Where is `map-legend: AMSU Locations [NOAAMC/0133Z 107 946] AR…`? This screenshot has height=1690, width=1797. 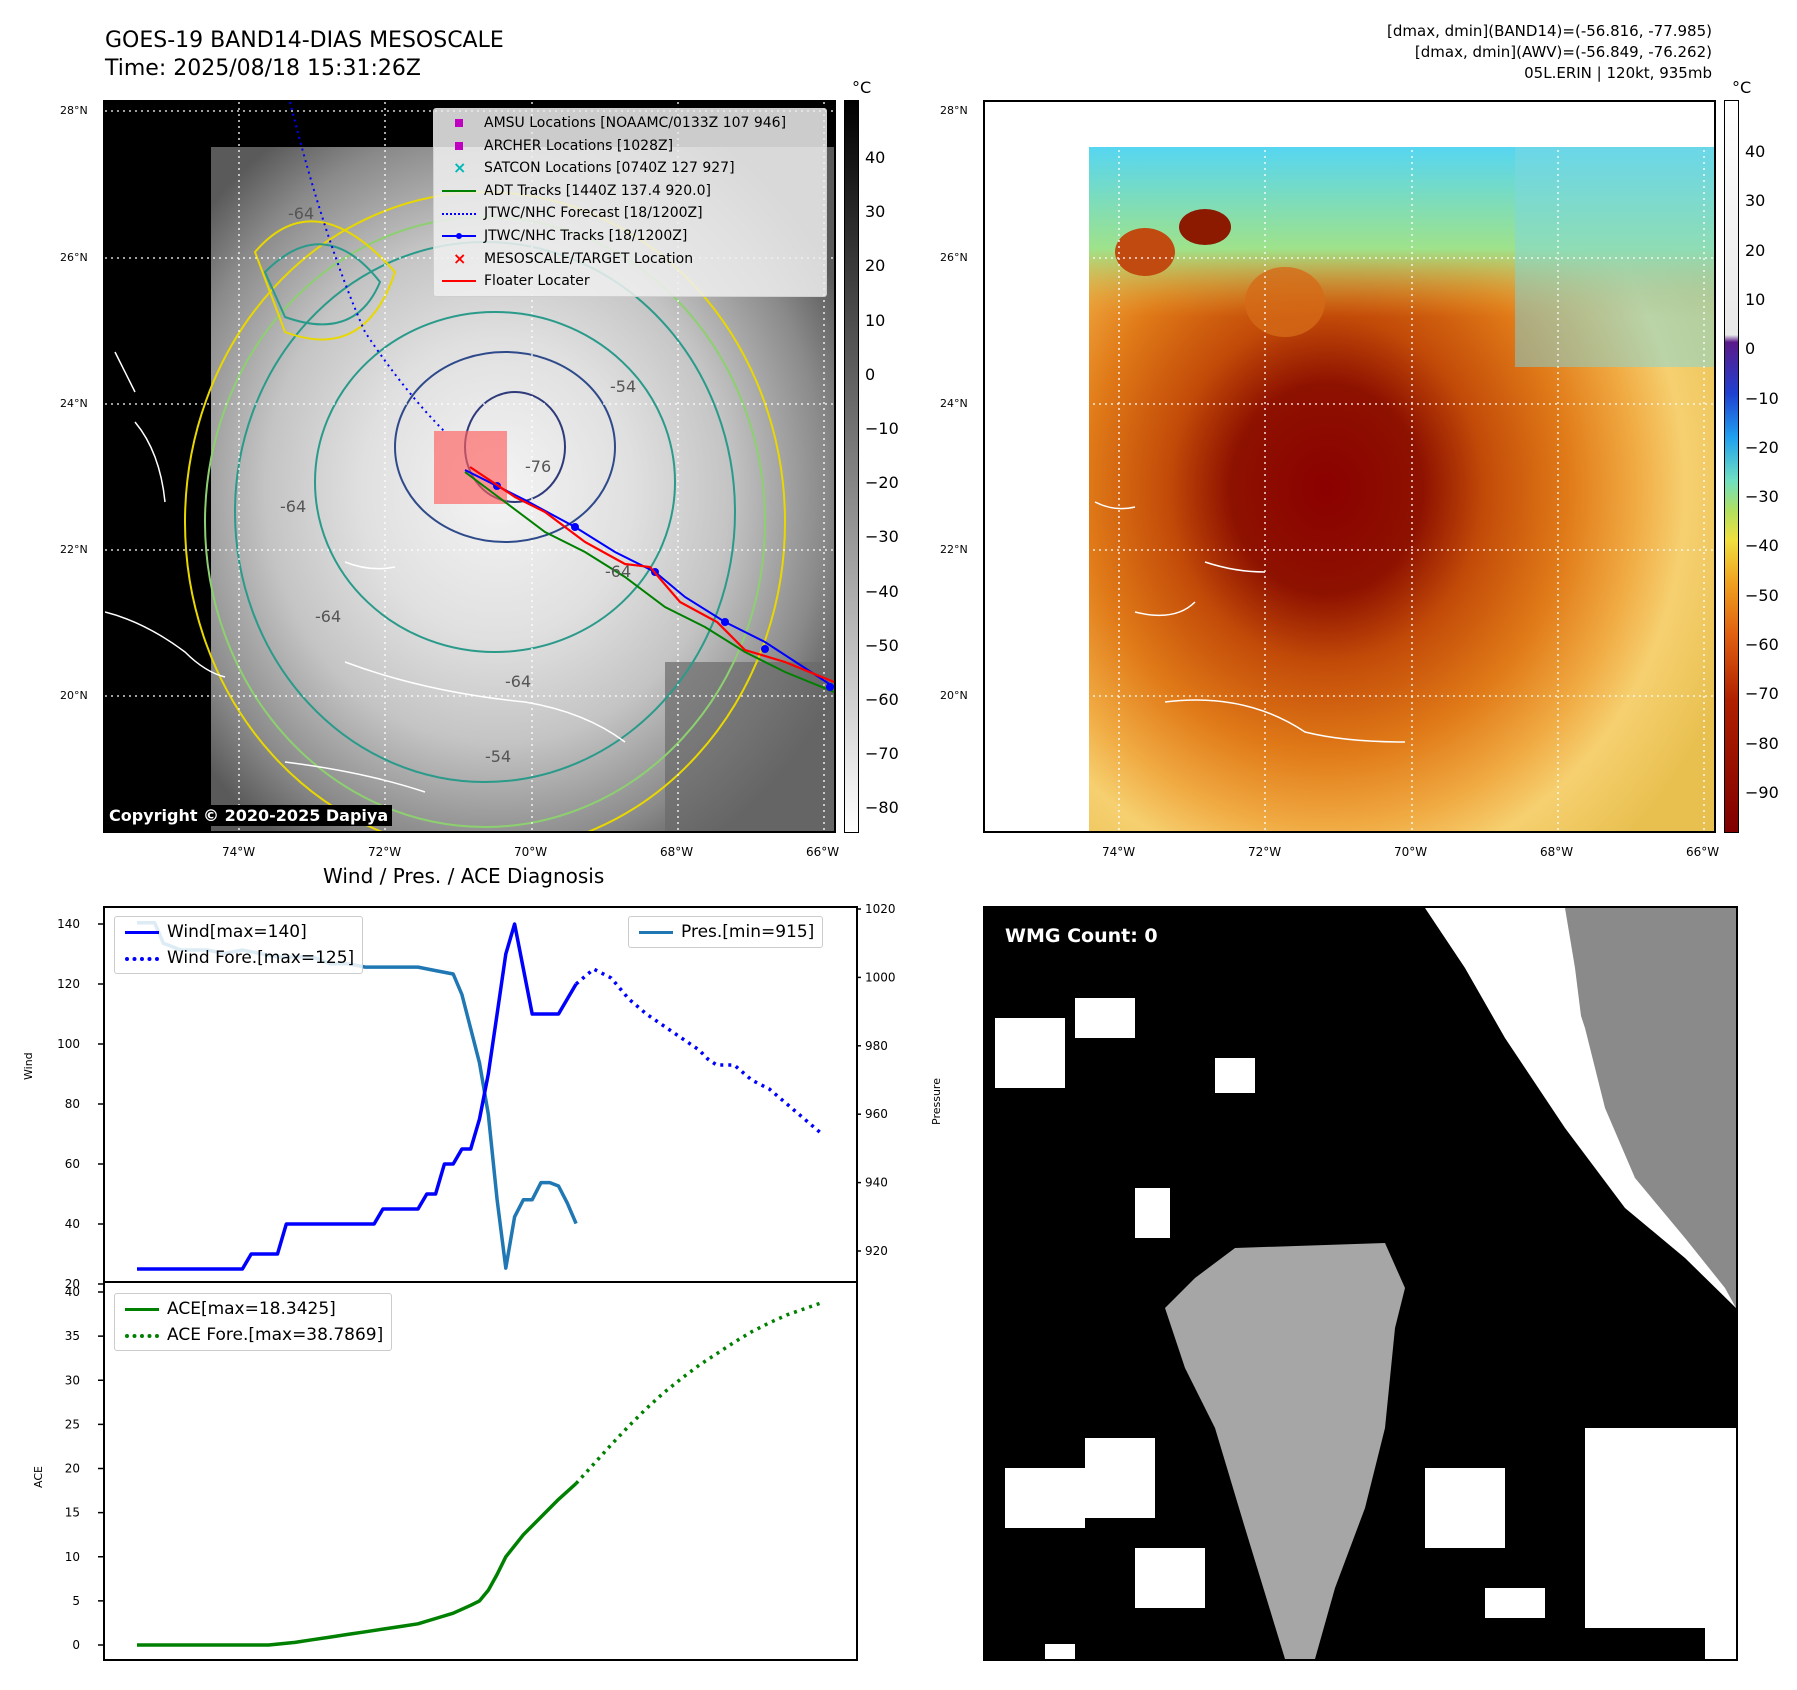 map-legend: AMSU Locations [NOAAMC/0133Z 107 946] AR… is located at coordinates (630, 202).